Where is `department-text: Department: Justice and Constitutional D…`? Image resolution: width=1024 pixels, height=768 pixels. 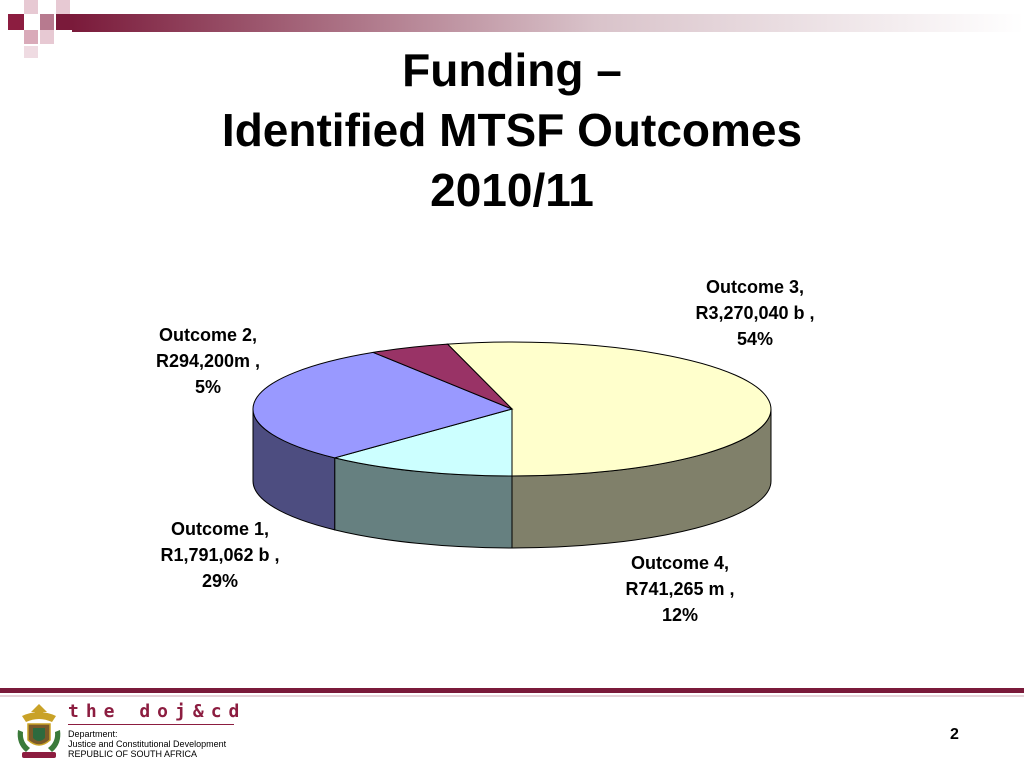
department-text: Department: Justice and Constitutional D… is located at coordinates (147, 744).